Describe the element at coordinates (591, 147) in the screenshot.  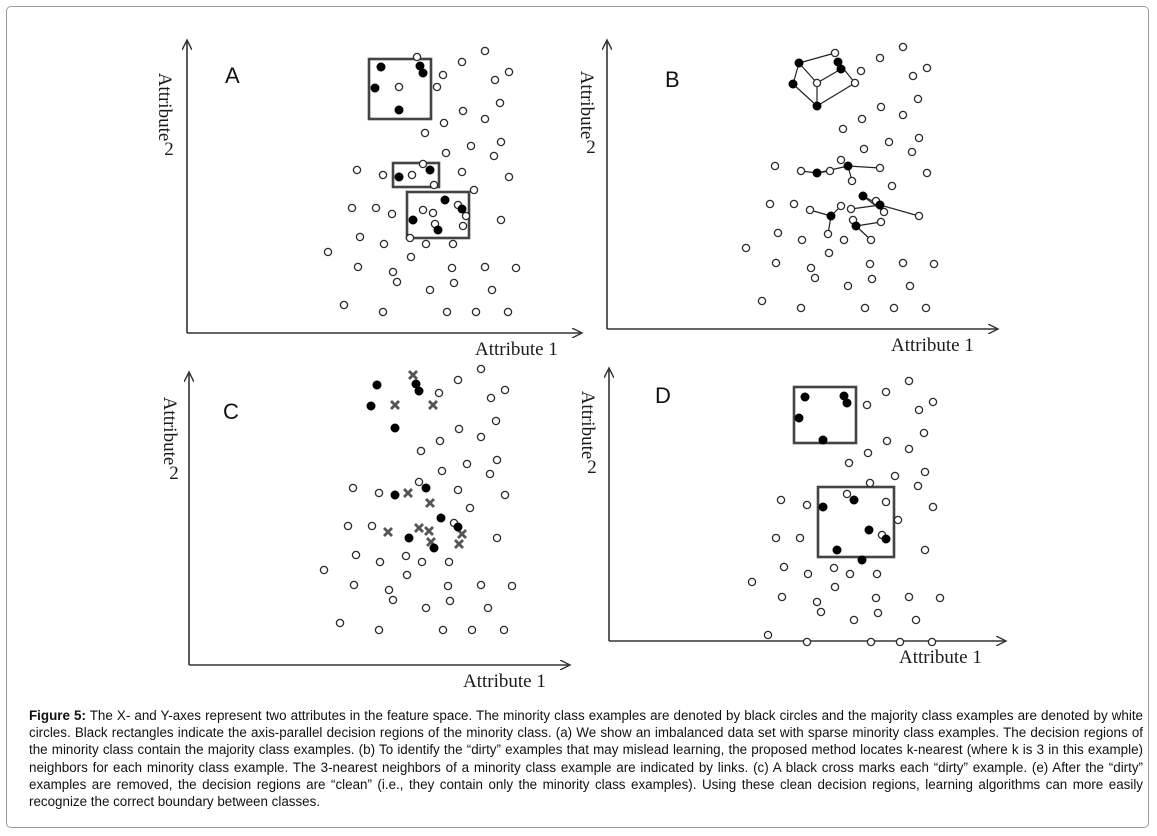
I see `y-axis-number: 2` at that location.